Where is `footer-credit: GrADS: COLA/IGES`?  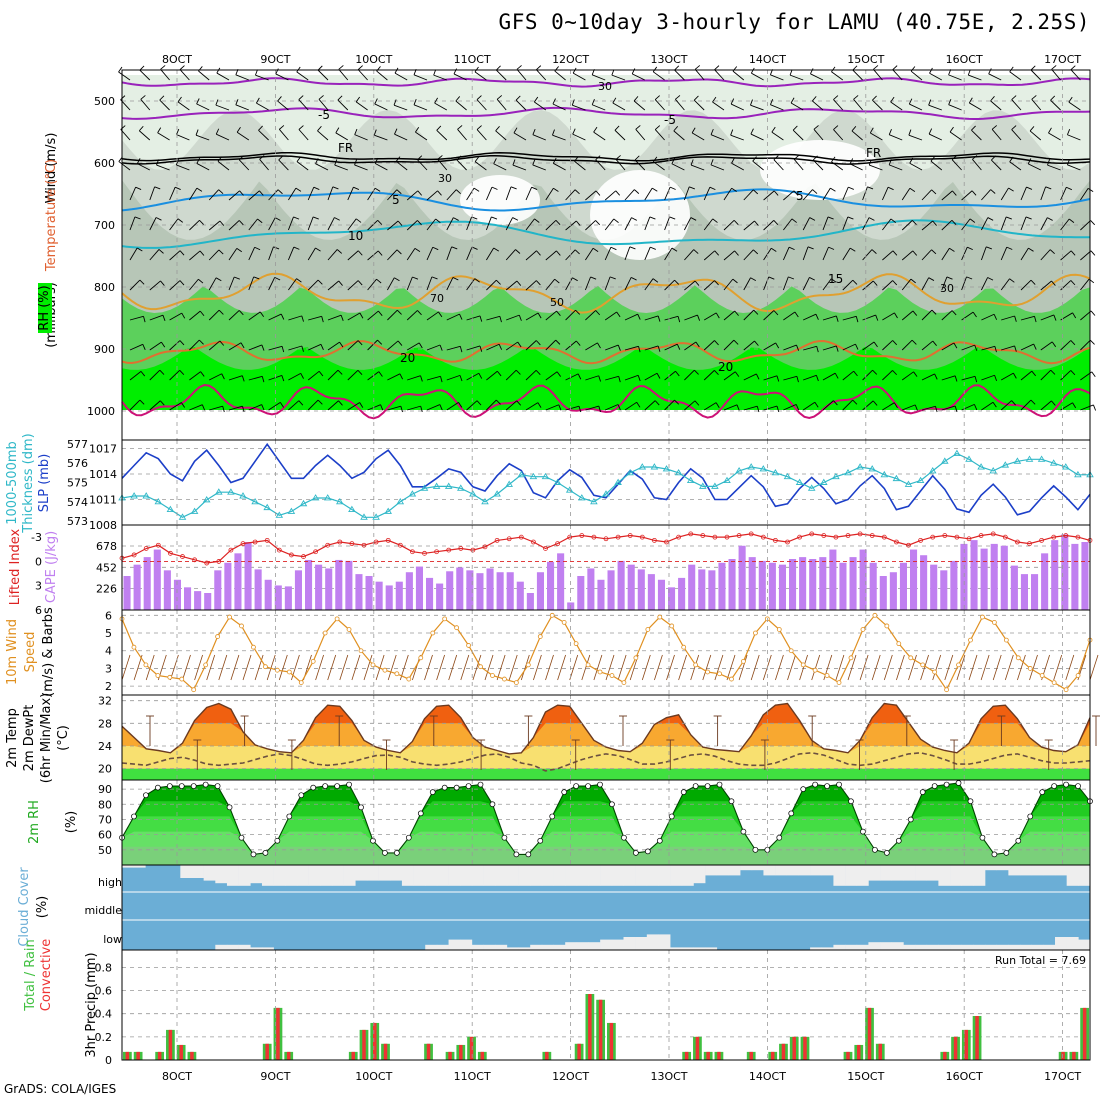
footer-credit: GrADS: COLA/IGES is located at coordinates (60, 1089).